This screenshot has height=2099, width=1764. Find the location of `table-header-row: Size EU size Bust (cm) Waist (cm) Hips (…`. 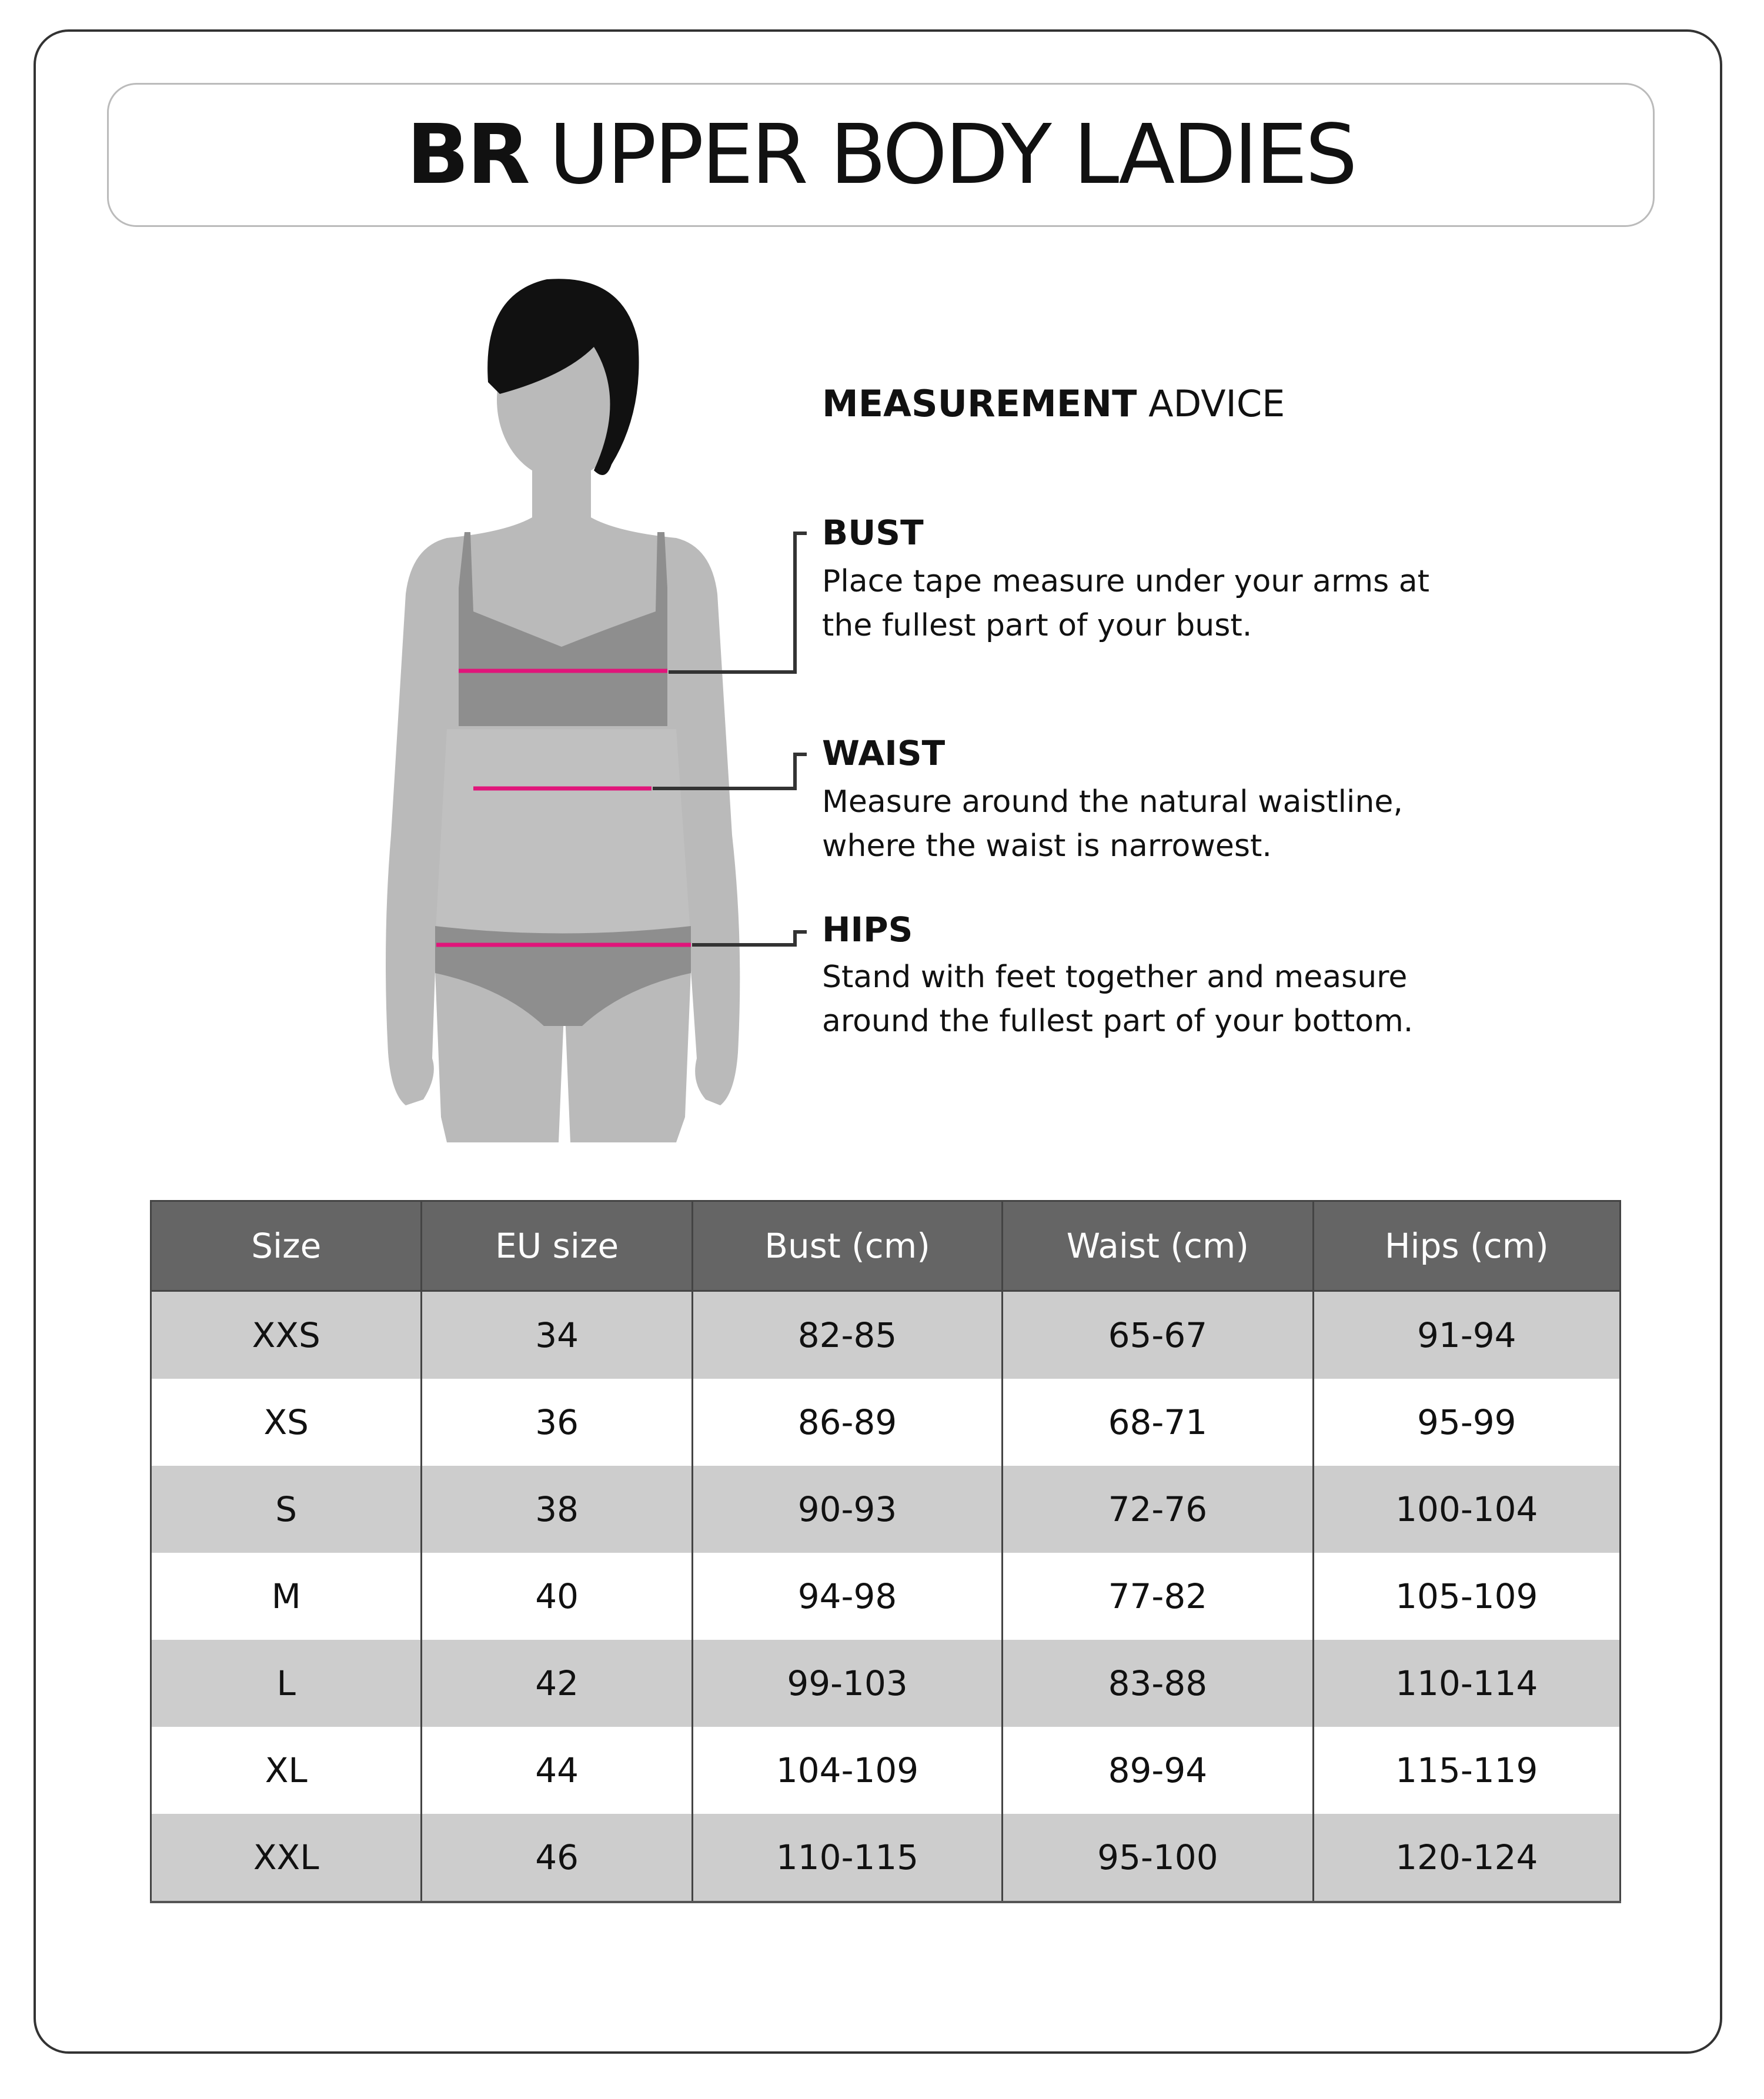

table-header-row: Size EU size Bust (cm) Waist (cm) Hips (… is located at coordinates (885, 1246).